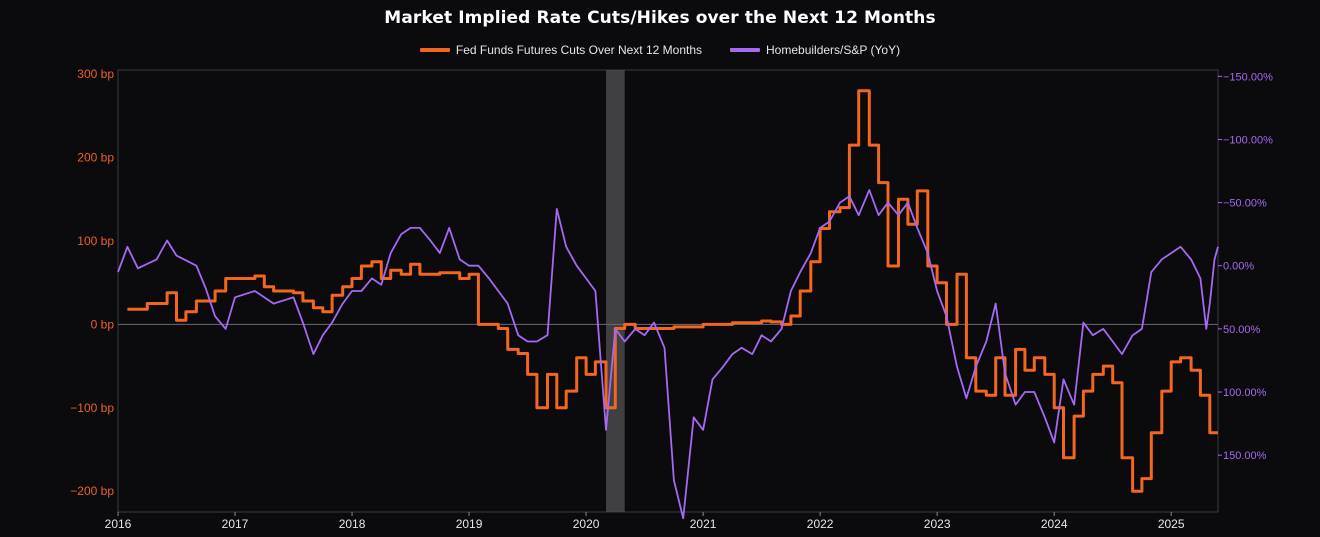 This screenshot has height=537, width=1320. I want to click on recession-band-group, so click(615, 291).